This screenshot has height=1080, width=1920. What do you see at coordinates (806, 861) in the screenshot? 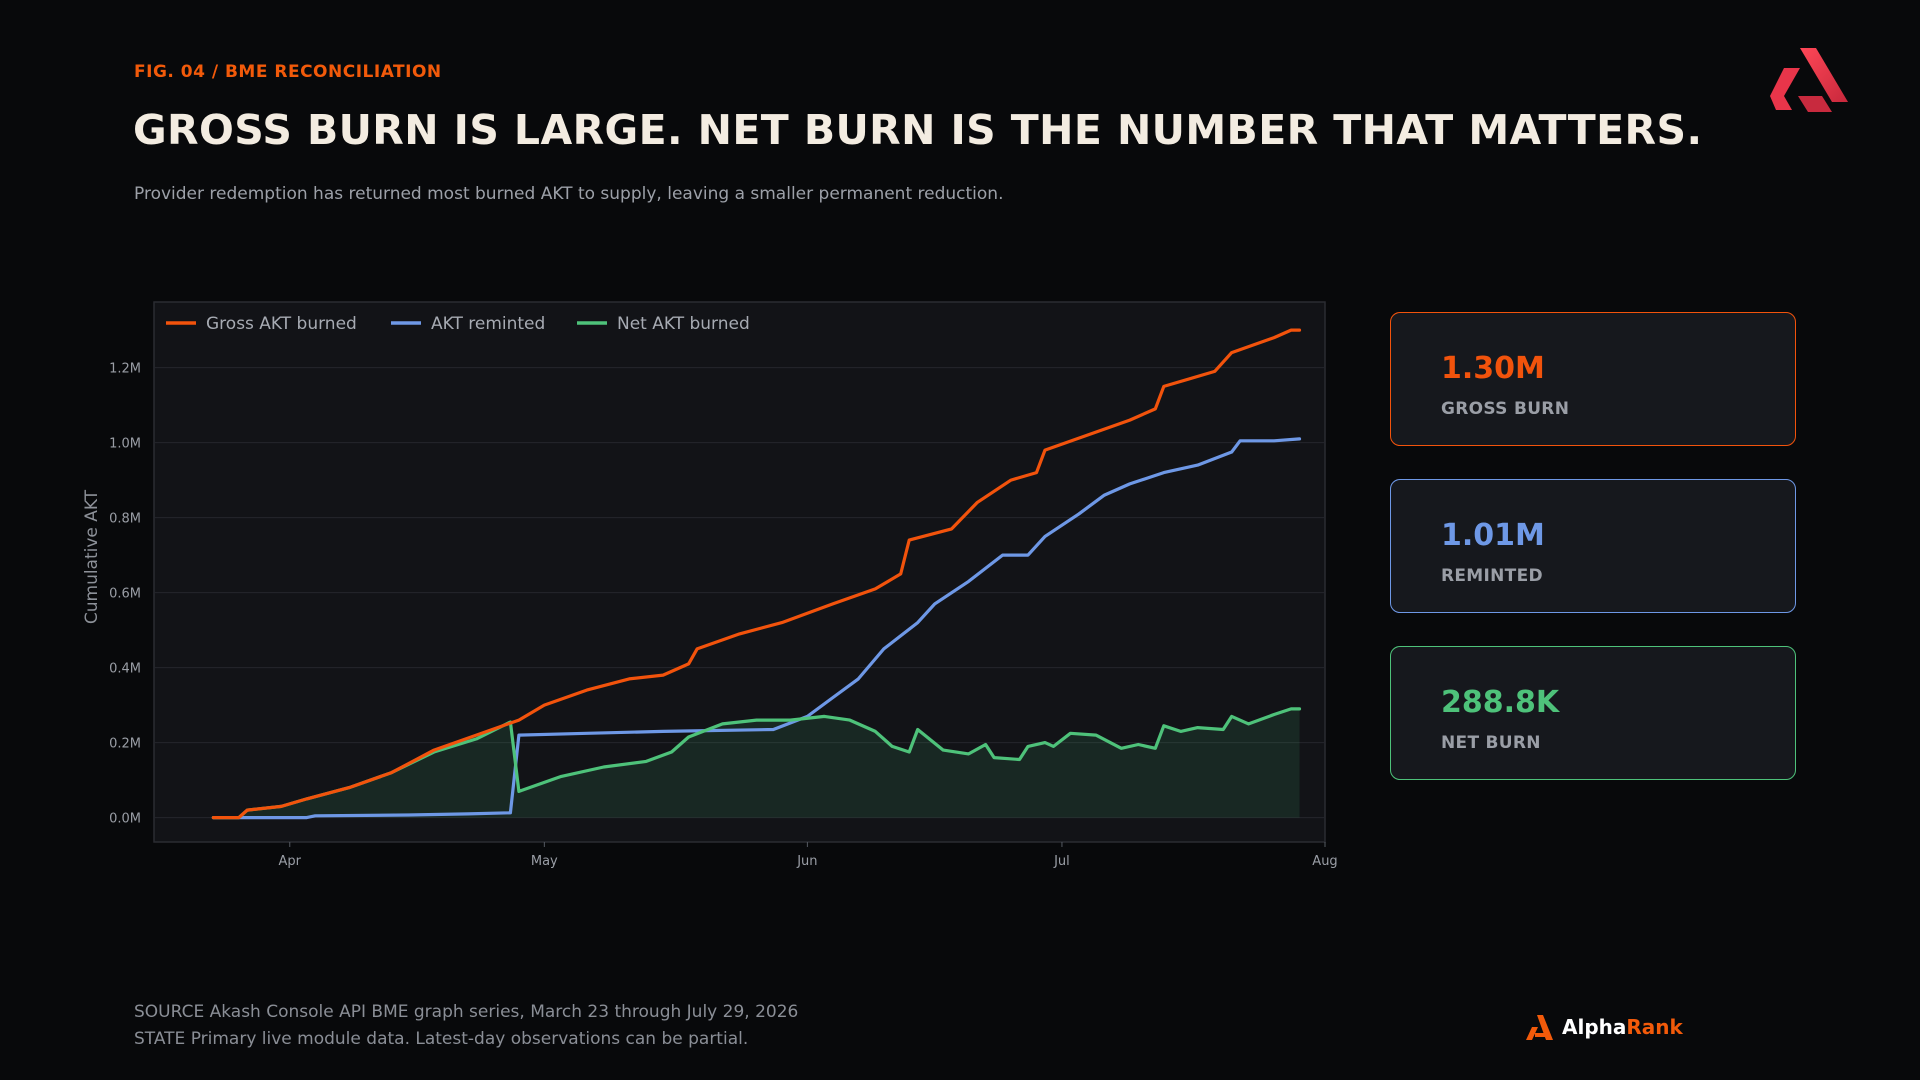
I see `x-tick-label: Jun` at bounding box center [806, 861].